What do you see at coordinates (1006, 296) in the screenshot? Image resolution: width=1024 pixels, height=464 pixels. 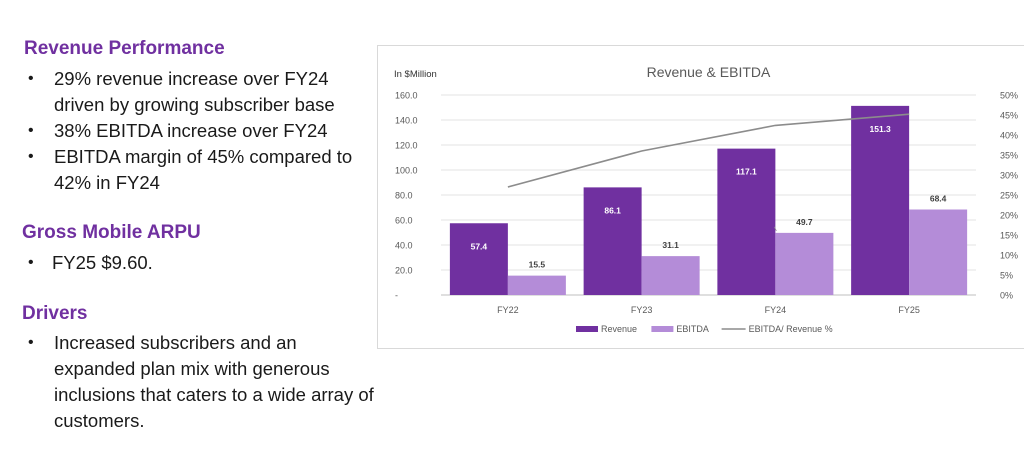 I see `y2-tick-label: 0%` at bounding box center [1006, 296].